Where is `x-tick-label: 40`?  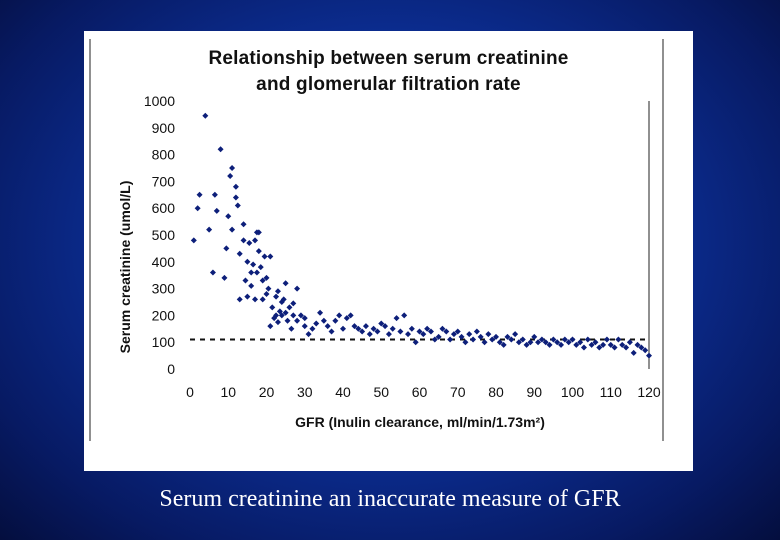 x-tick-label: 40 is located at coordinates (343, 392).